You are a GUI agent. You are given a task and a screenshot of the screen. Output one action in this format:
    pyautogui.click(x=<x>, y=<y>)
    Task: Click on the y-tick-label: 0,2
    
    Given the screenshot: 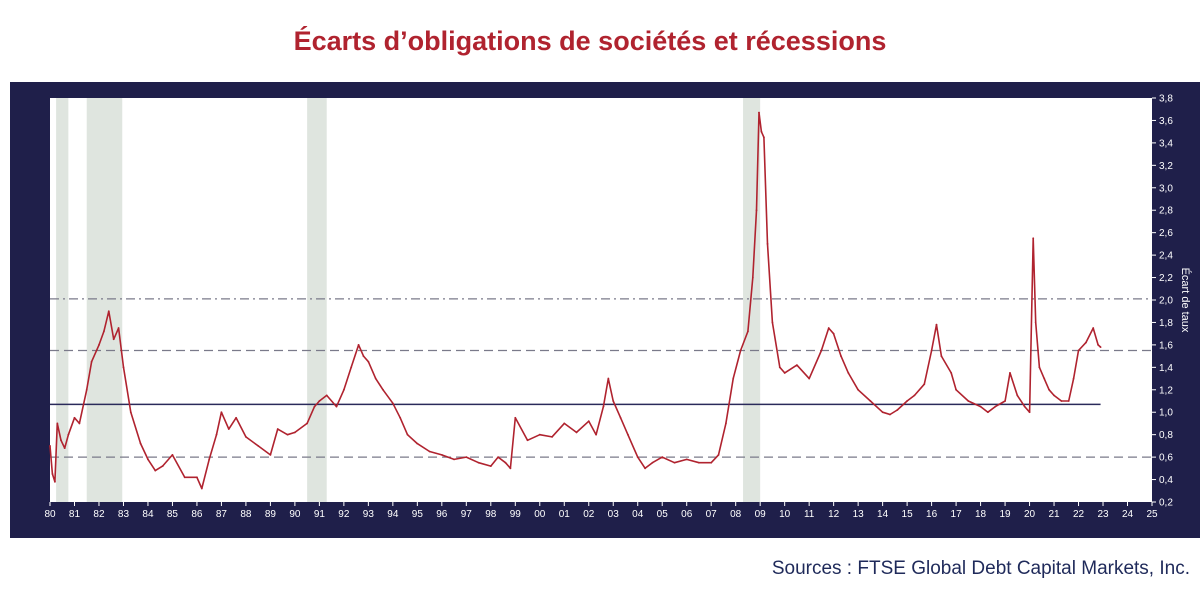 What is the action you would take?
    pyautogui.click(x=1166, y=503)
    